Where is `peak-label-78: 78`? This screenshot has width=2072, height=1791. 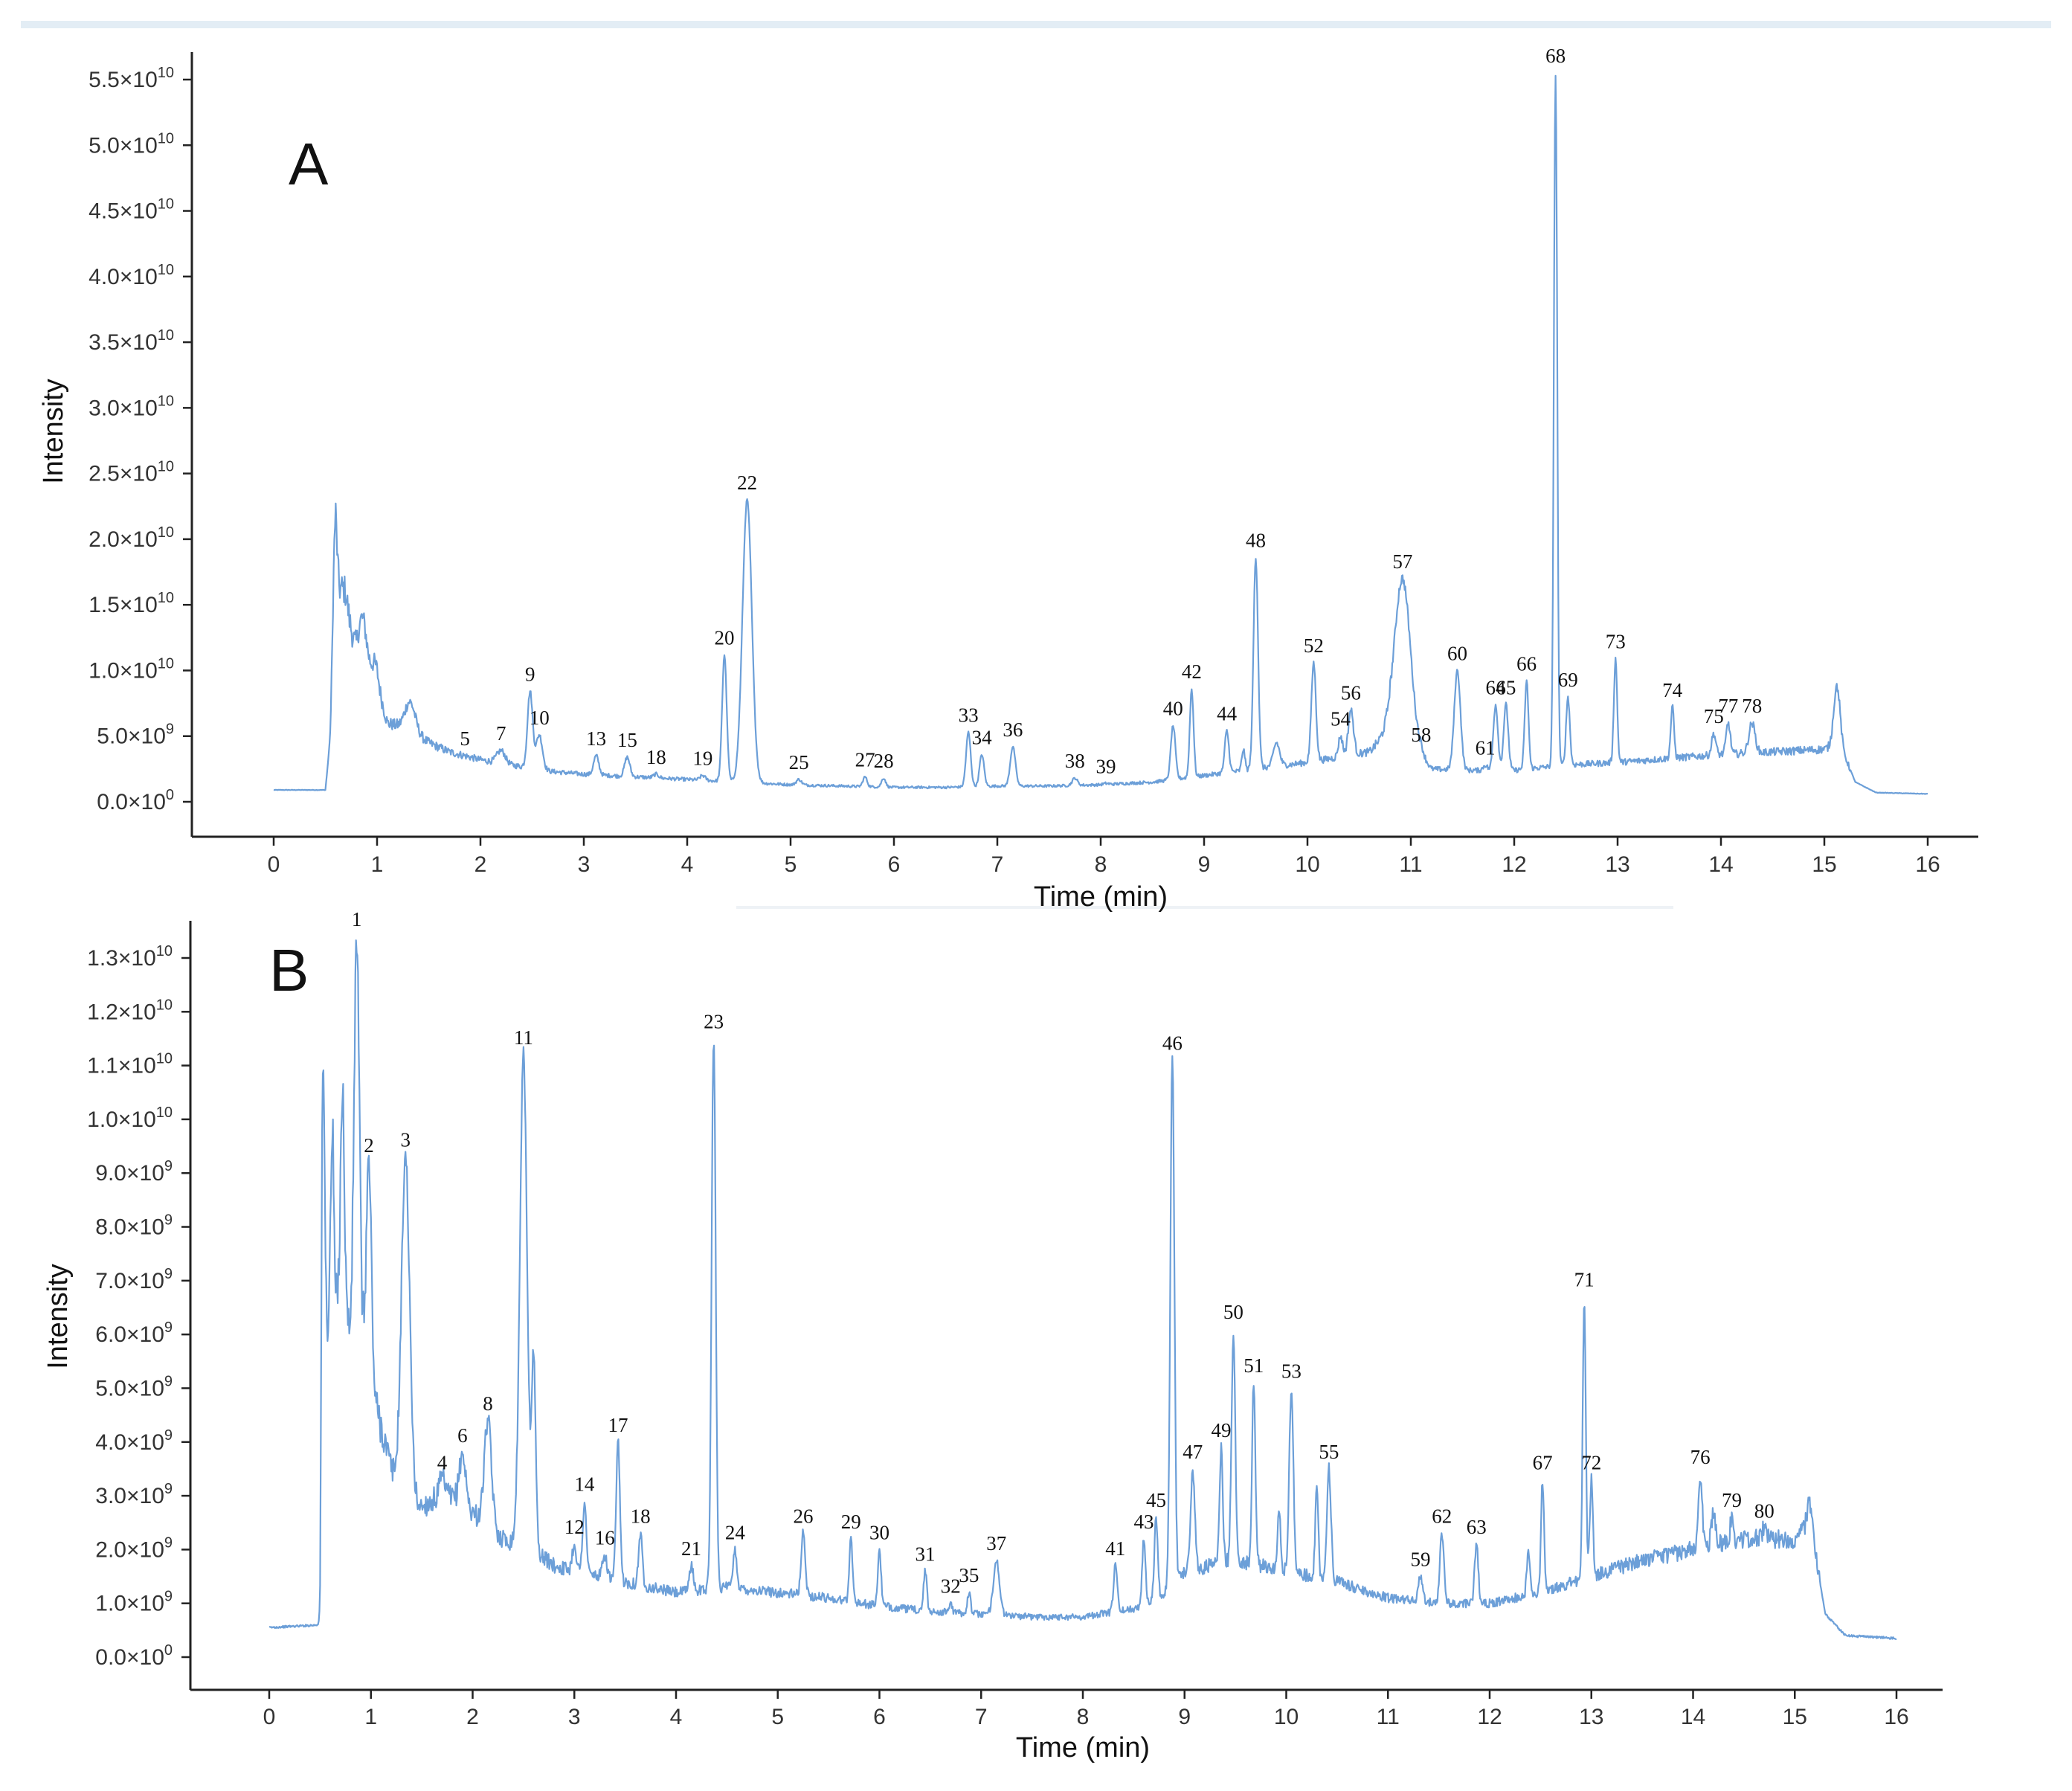
peak-label-78: 78 is located at coordinates (1752, 706).